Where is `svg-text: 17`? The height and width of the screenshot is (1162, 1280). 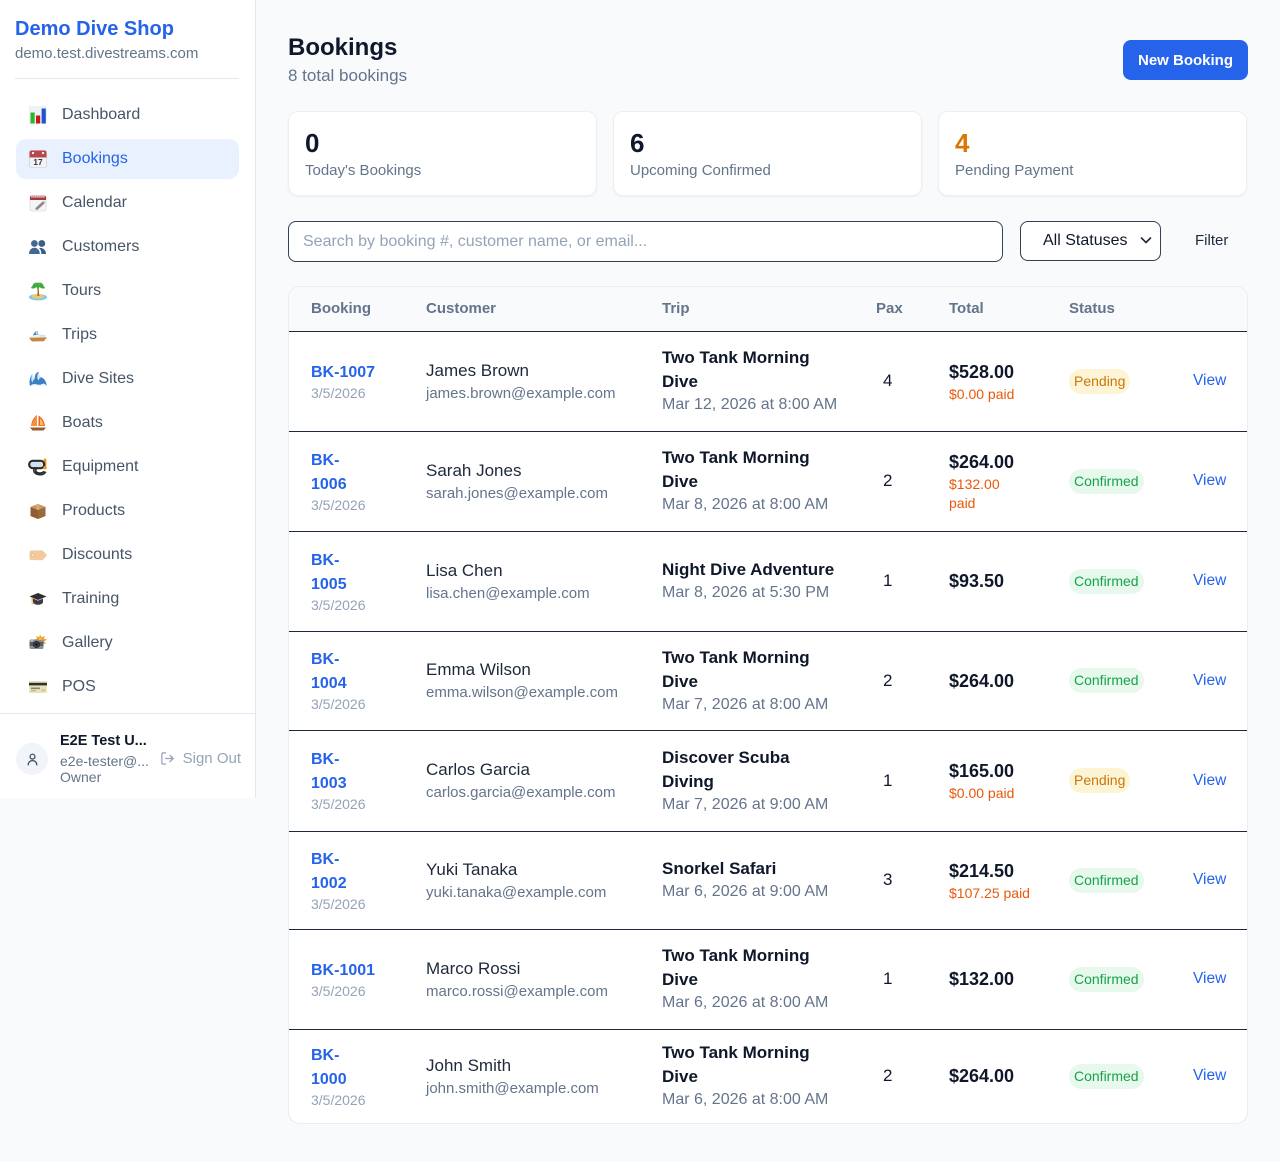
svg-text: 17 is located at coordinates (38, 162).